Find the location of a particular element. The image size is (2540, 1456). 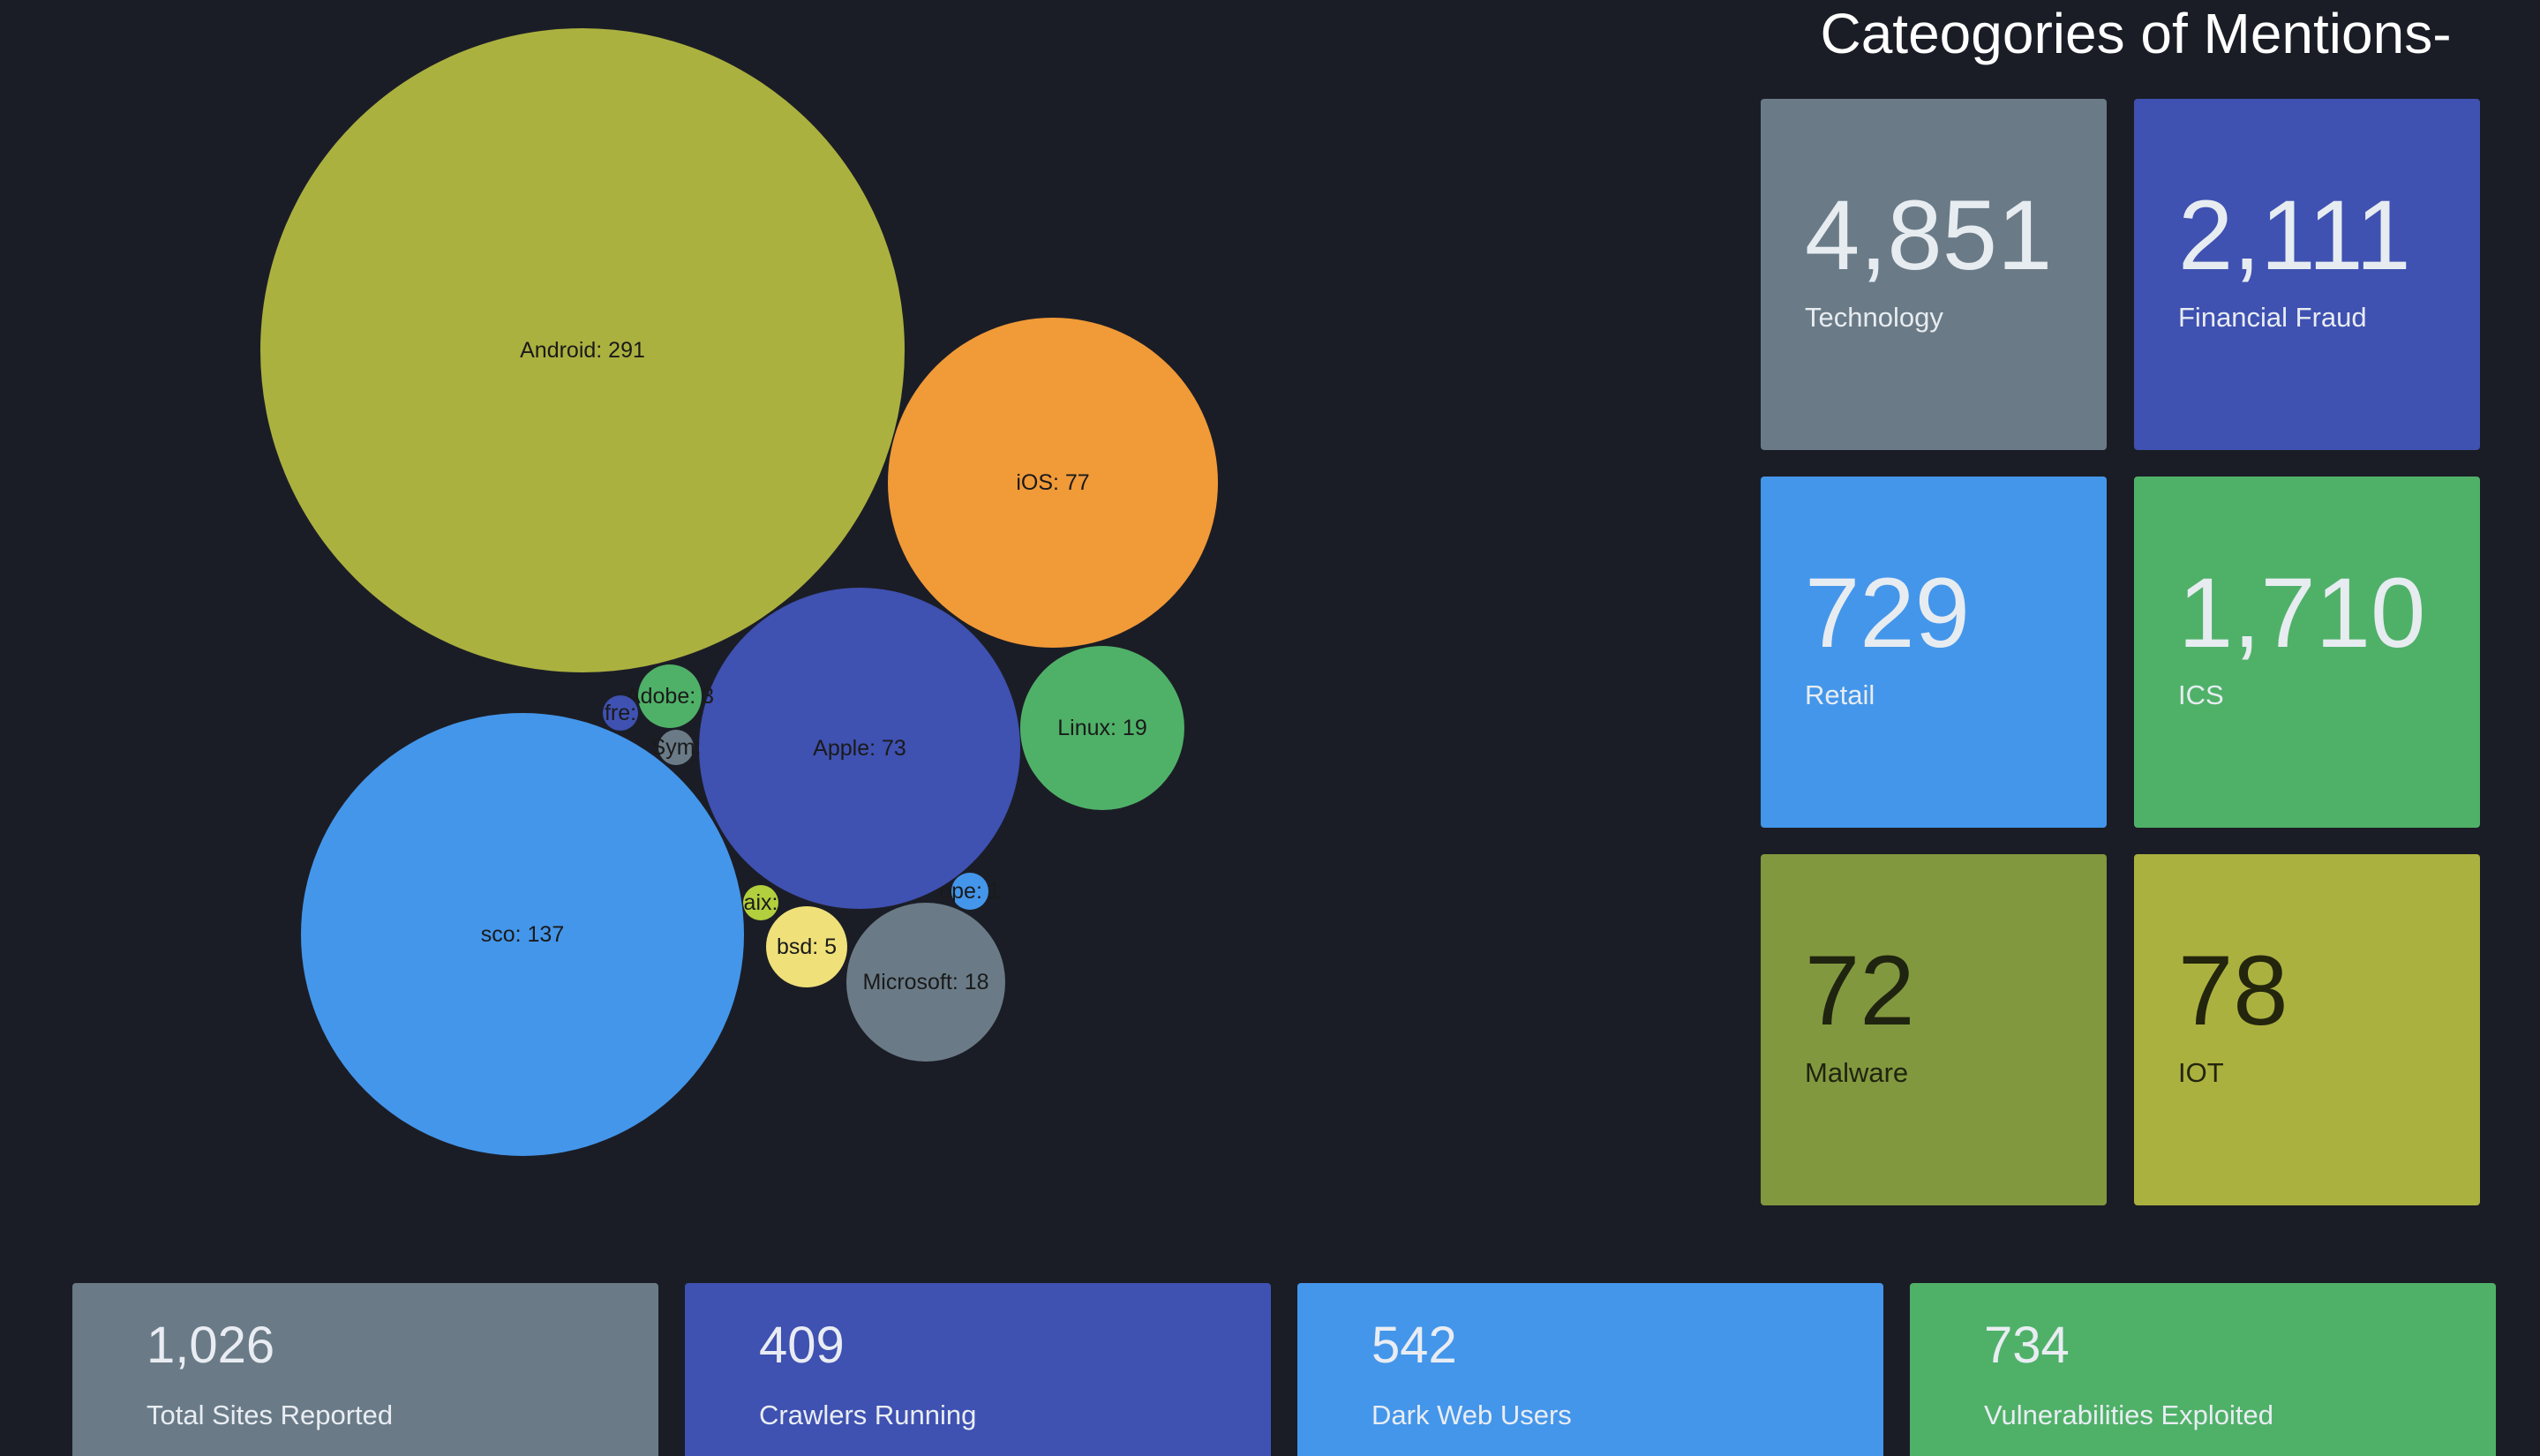

tile-label: IOT is located at coordinates (2201, 1072).